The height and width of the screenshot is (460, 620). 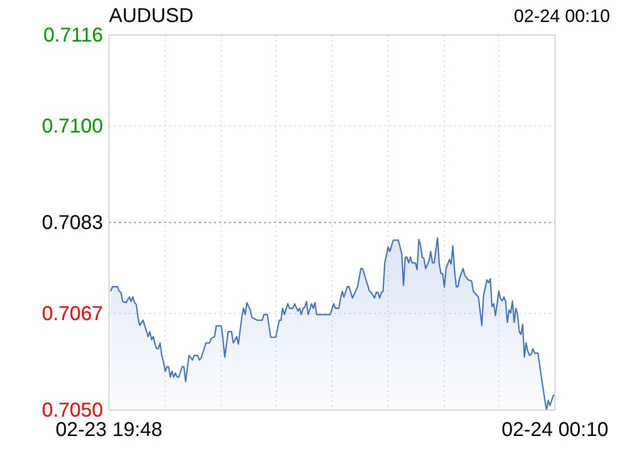 What do you see at coordinates (72, 410) in the screenshot?
I see `y-tick-label: 0.7050` at bounding box center [72, 410].